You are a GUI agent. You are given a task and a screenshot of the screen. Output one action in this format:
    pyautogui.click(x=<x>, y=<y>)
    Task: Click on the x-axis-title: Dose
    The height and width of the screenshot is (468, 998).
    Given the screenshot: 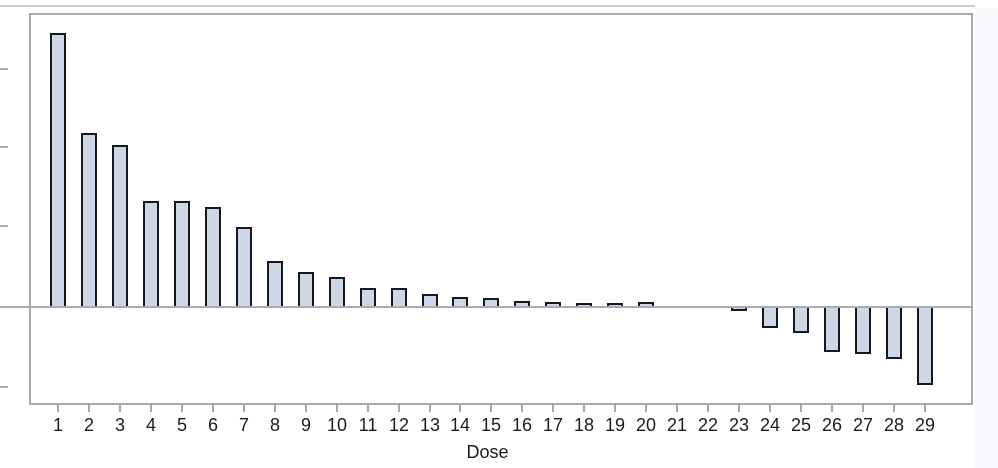 What is the action you would take?
    pyautogui.click(x=487, y=452)
    